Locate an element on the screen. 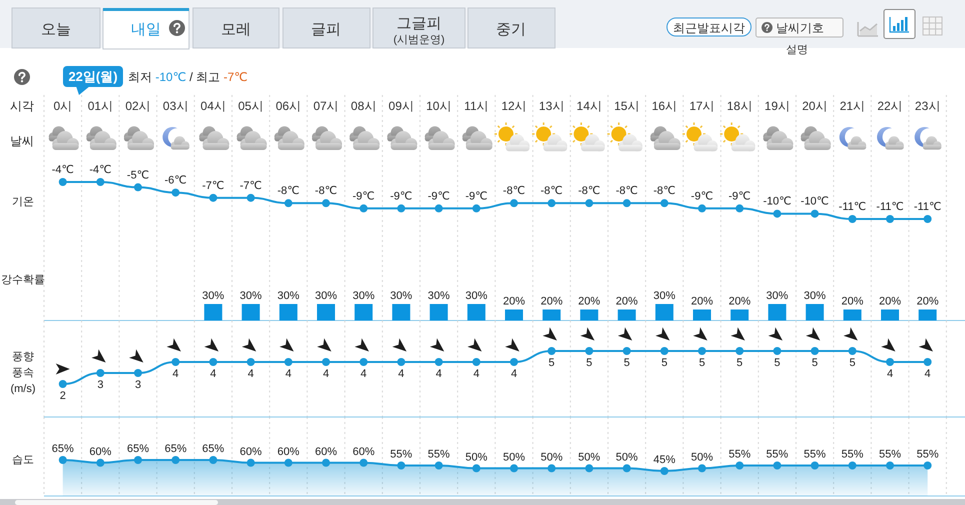 The width and height of the screenshot is (965, 505). x-tick-label: 19시 is located at coordinates (777, 106).